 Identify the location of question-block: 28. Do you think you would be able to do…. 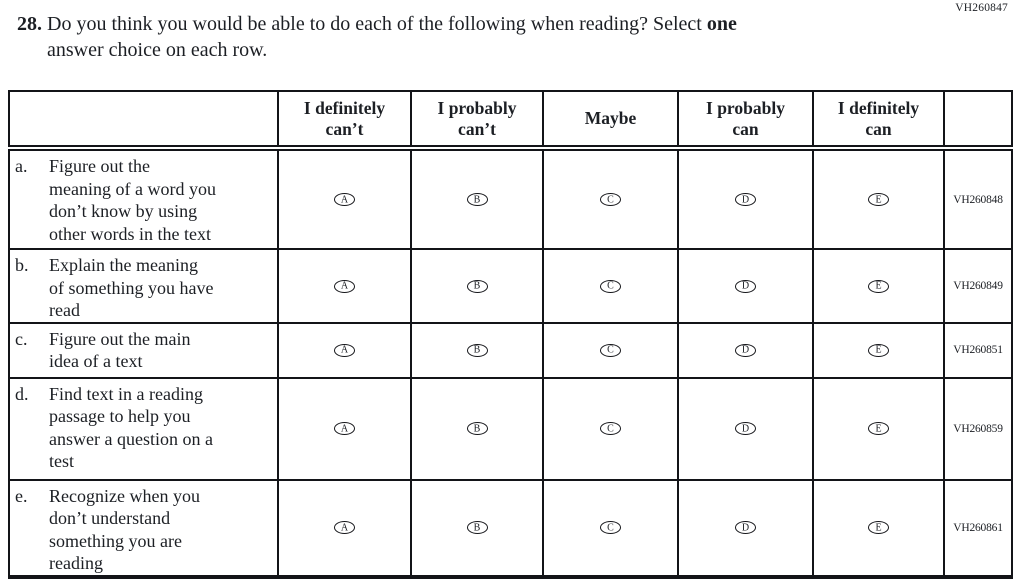
(377, 37).